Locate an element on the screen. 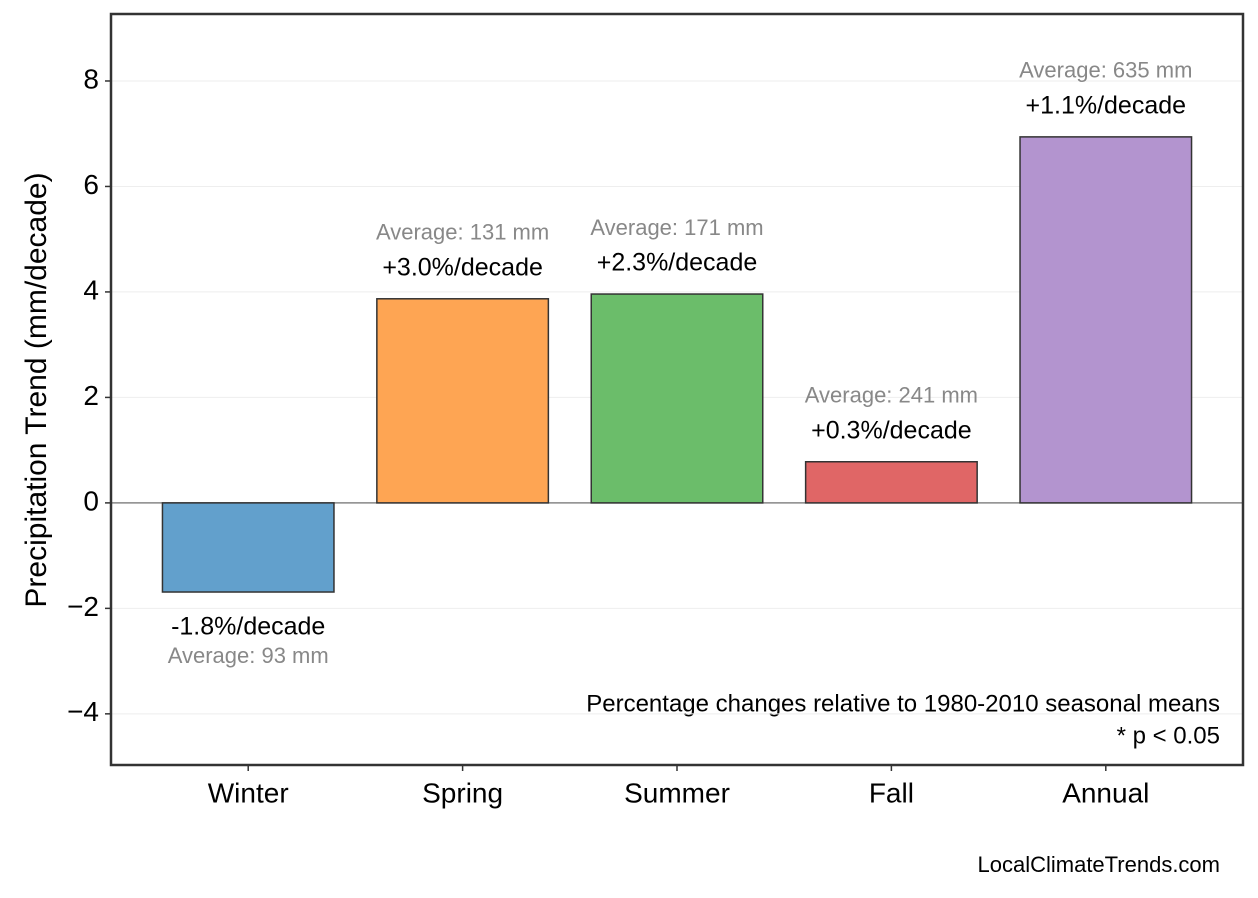 The height and width of the screenshot is (898, 1258). y-tick-label: 6 is located at coordinates (91, 184).